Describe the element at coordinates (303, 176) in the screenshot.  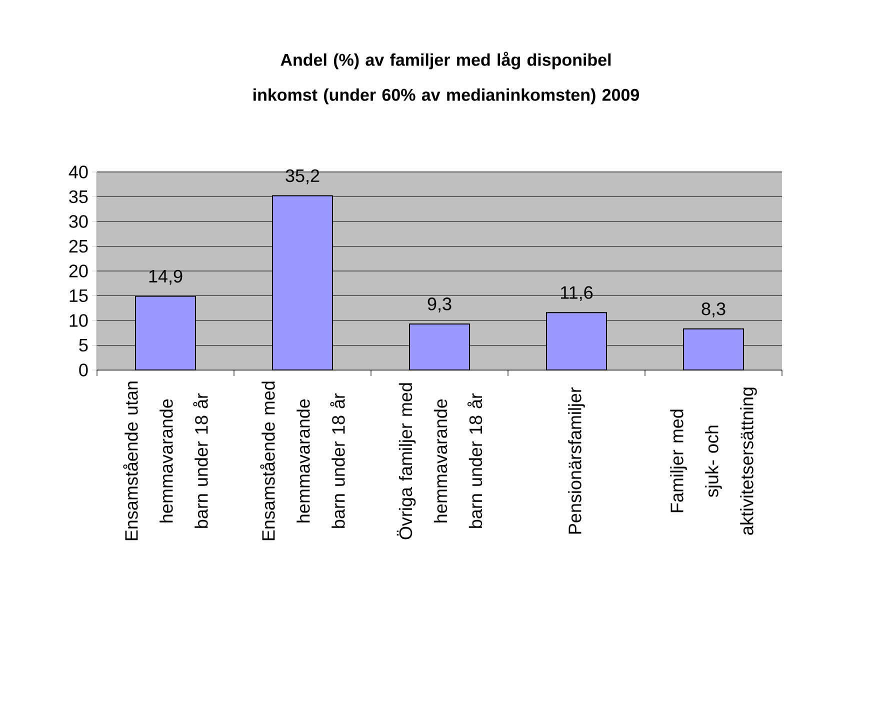
I see `data-label: 35,2` at that location.